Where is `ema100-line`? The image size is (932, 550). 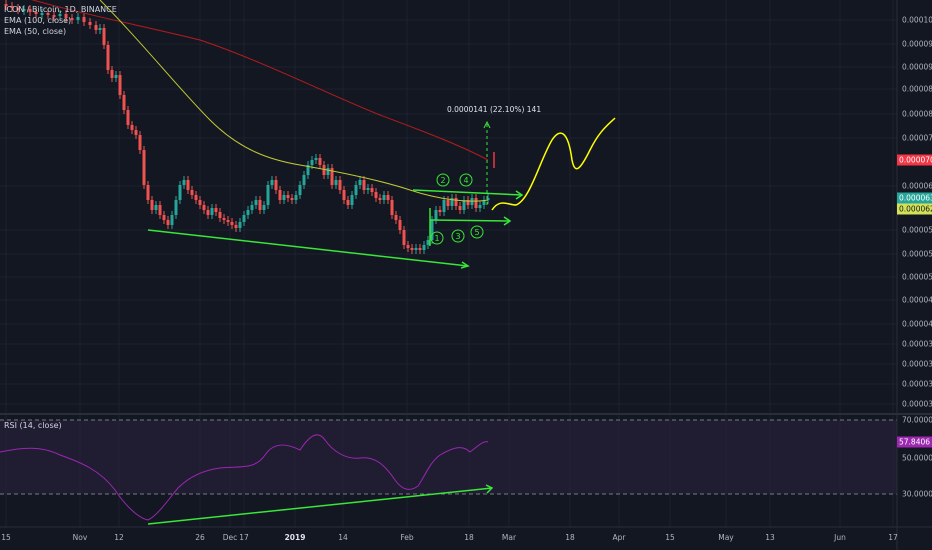 ema100-line is located at coordinates (260, 80).